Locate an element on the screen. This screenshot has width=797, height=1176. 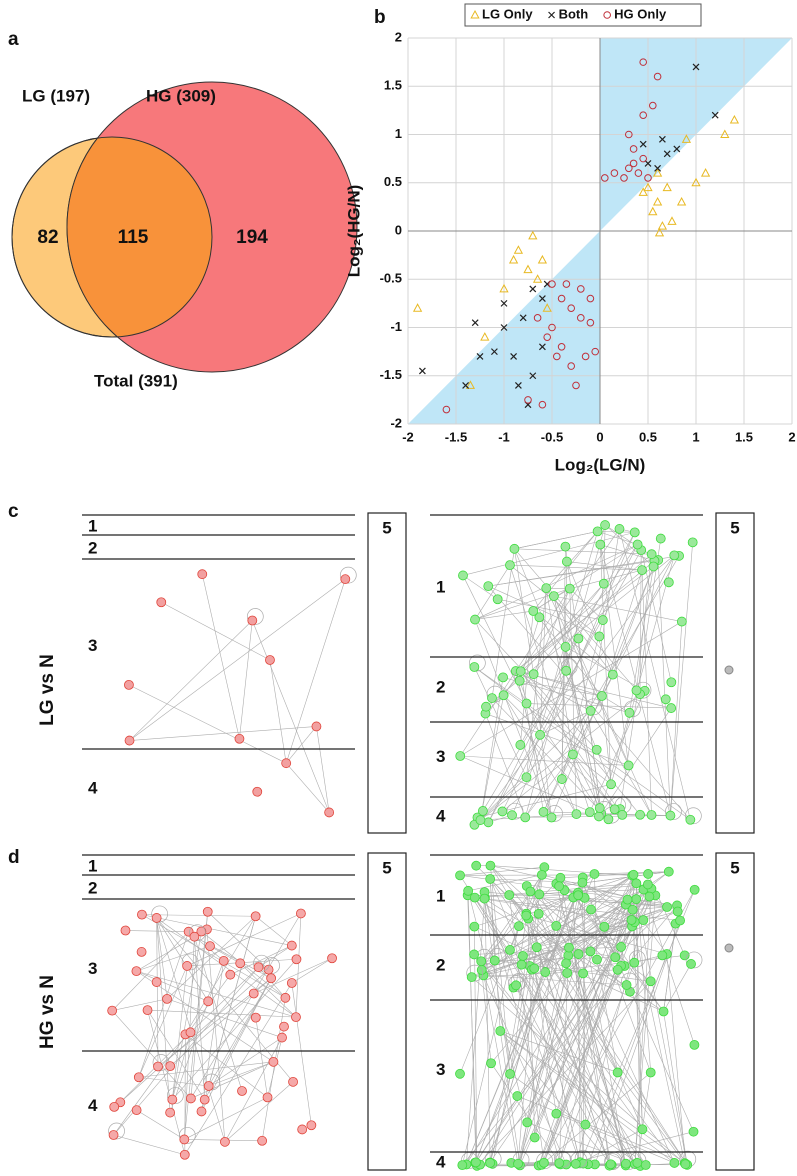
side-label: 5 is located at coordinates (386, 867).